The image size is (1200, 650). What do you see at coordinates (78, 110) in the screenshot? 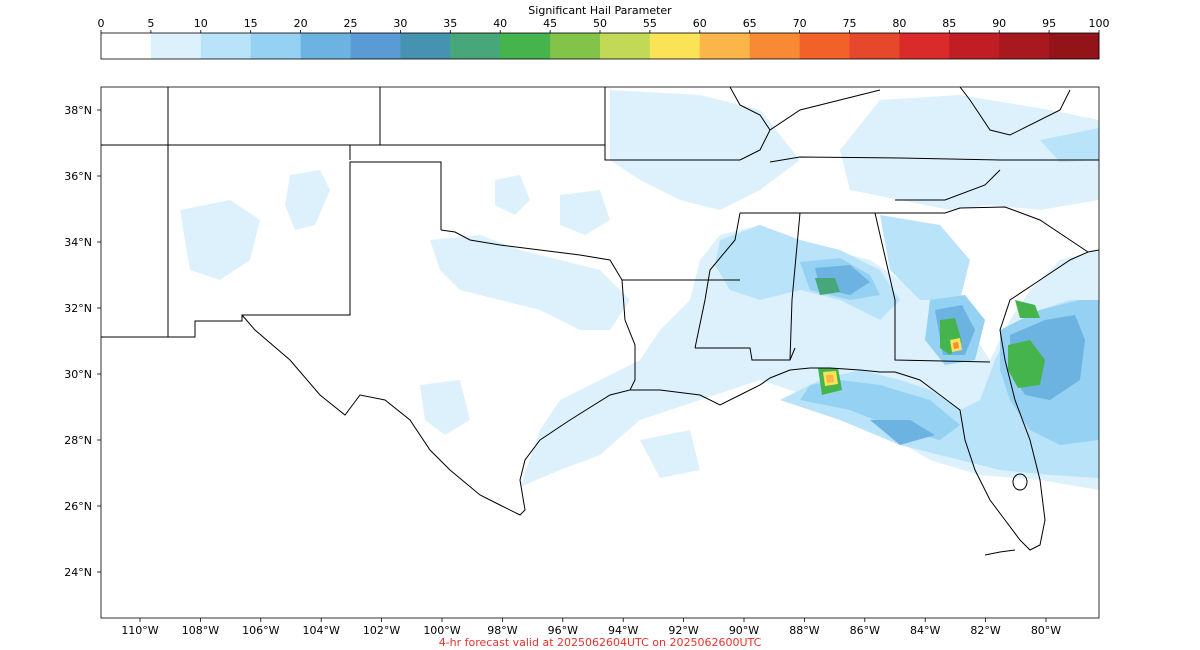
I see `lat-tick-label: 38°N` at bounding box center [78, 110].